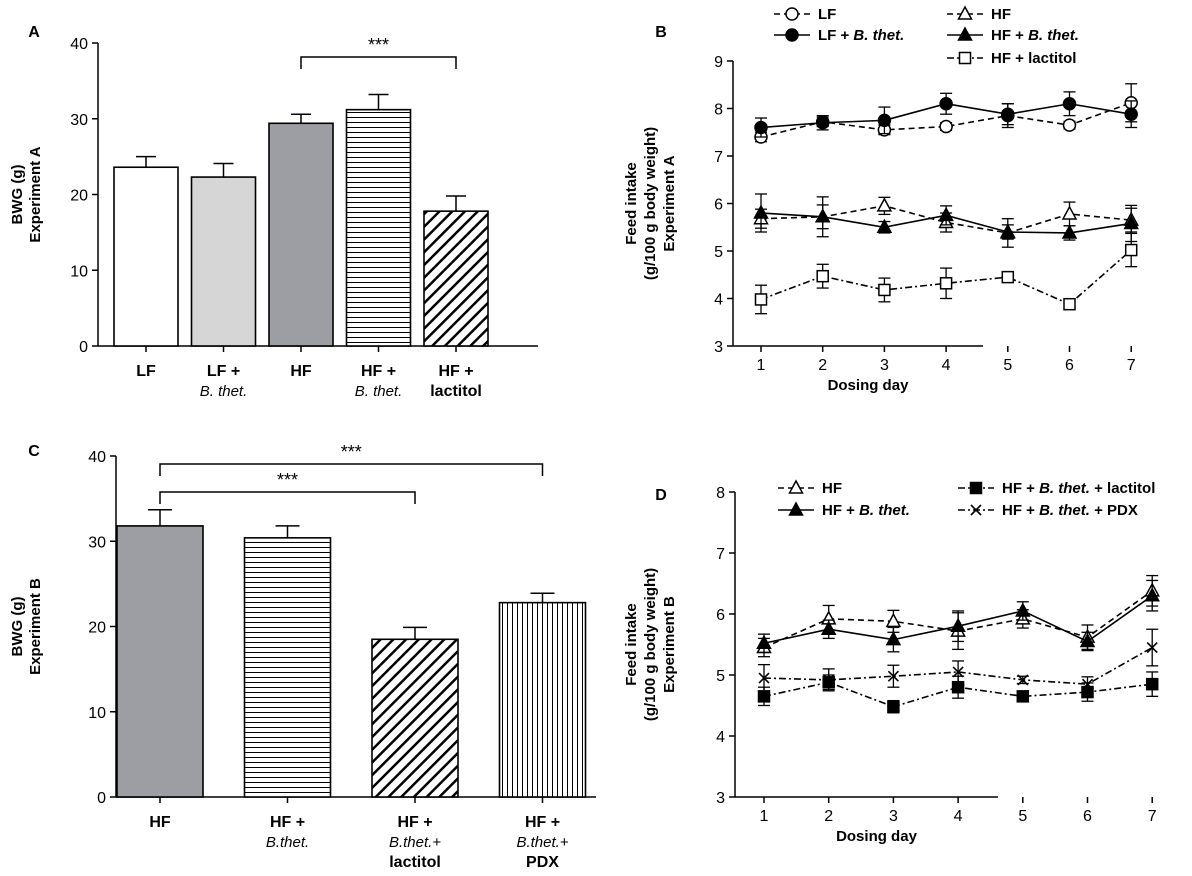  Describe the element at coordinates (97, 628) in the screenshot. I see `panel-c-ytick-label: 20` at that location.